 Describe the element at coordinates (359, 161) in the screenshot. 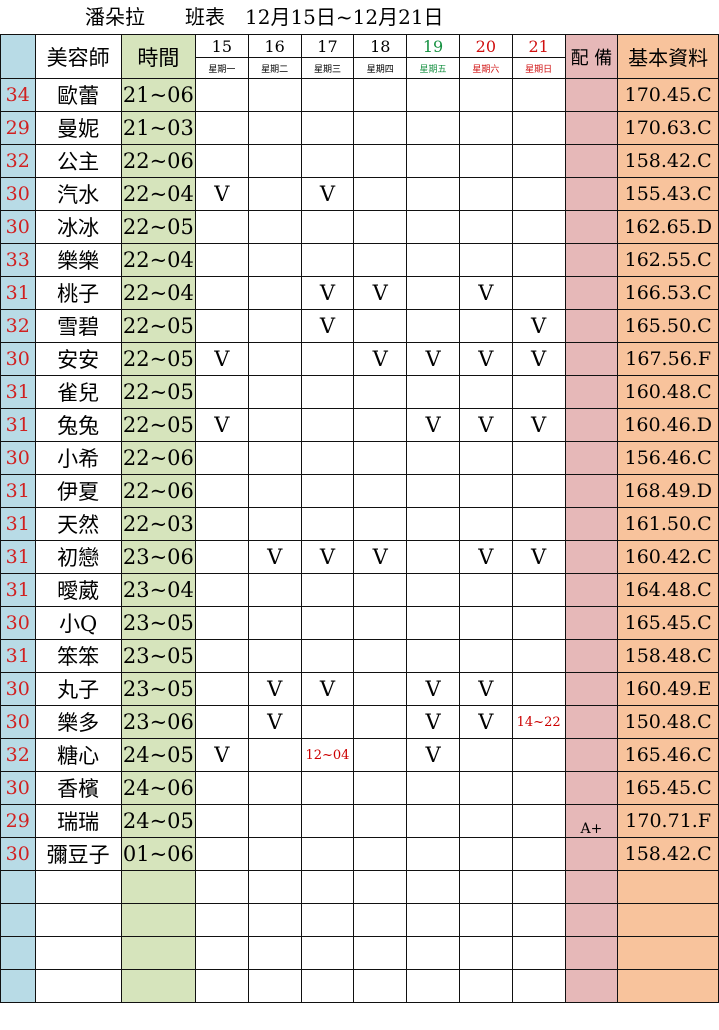

I see `table-row: 32 公主 22~06 158.42.C` at that location.